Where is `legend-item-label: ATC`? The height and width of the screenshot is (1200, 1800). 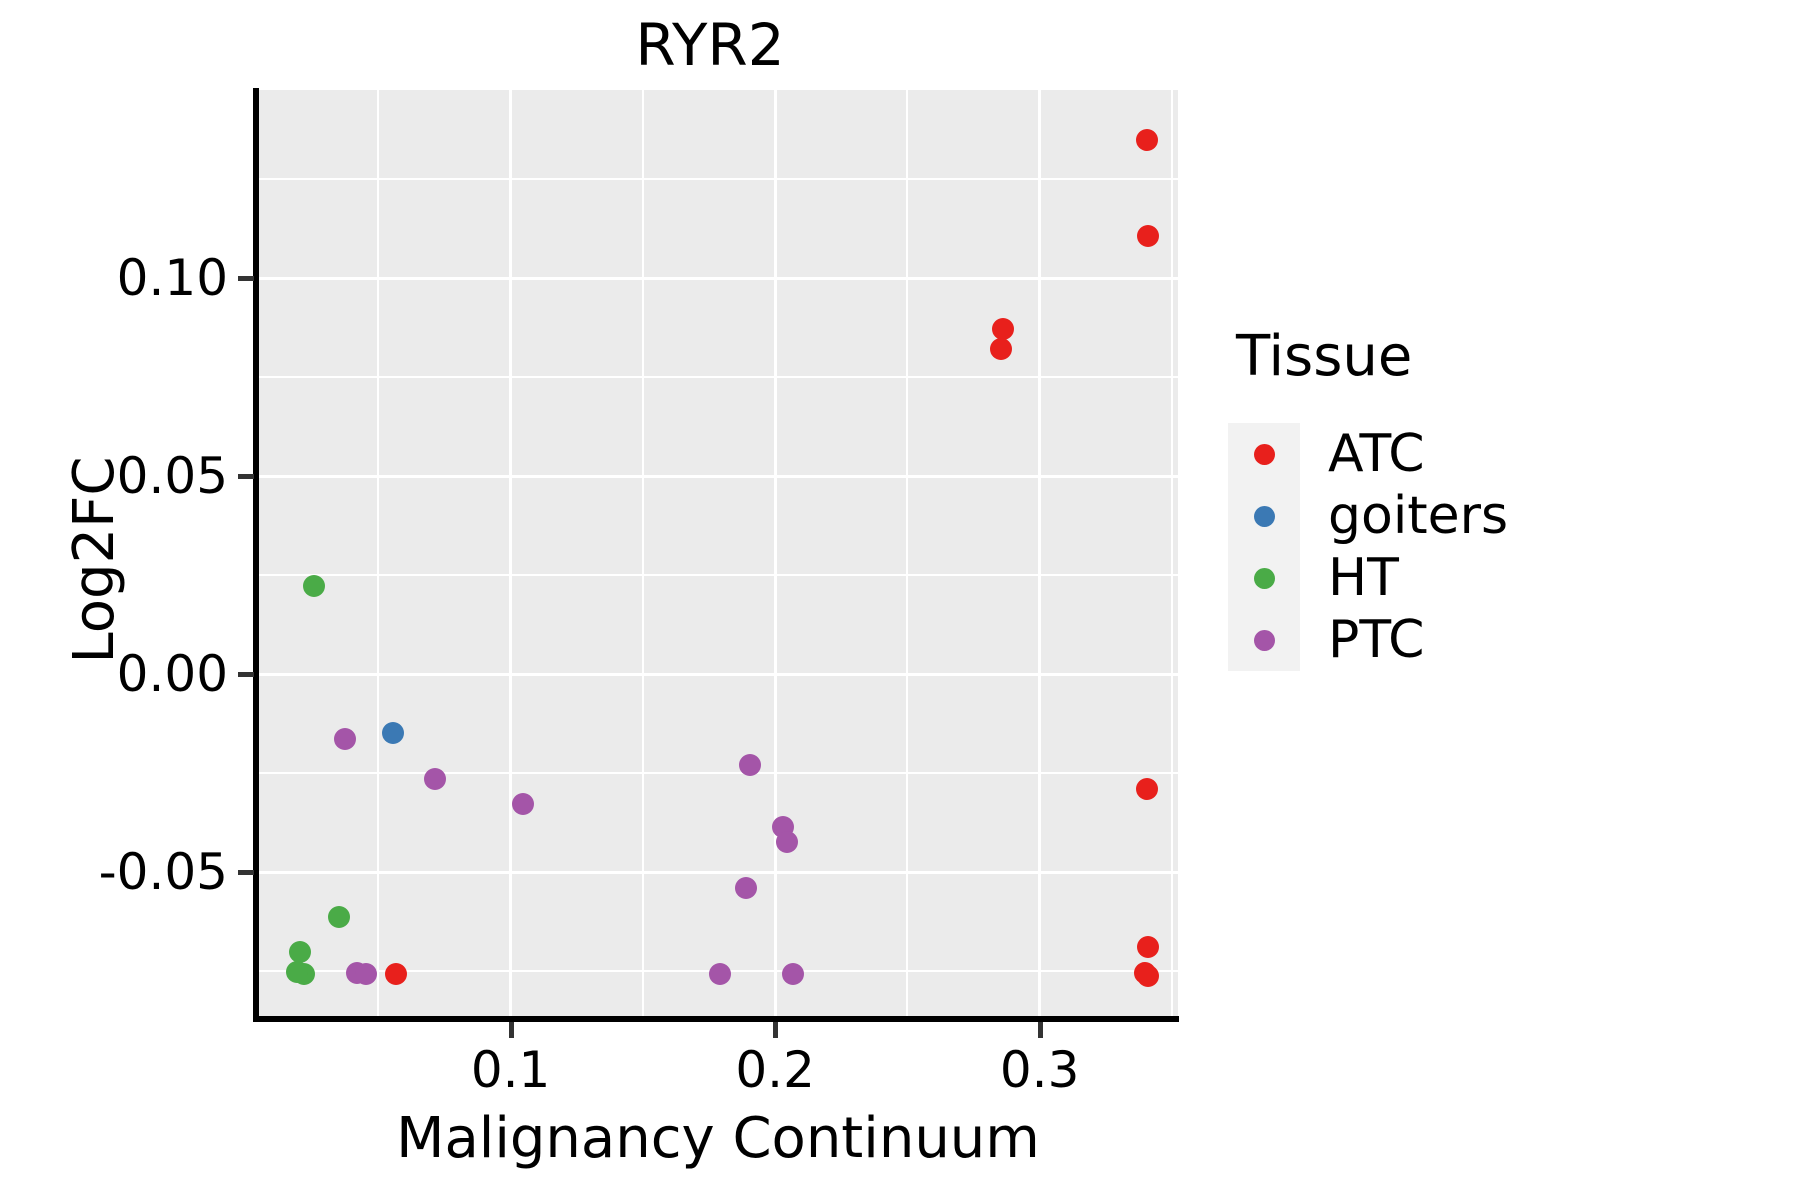 legend-item-label: ATC is located at coordinates (1376, 454).